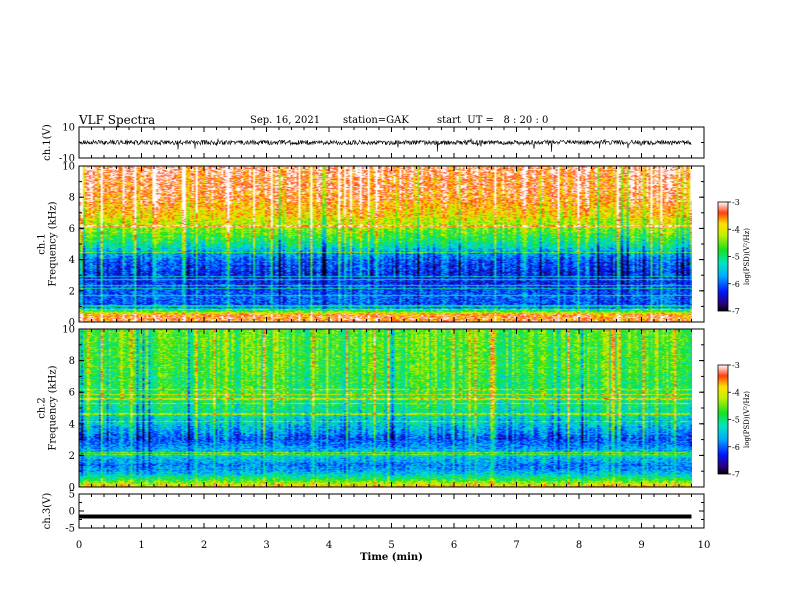 The height and width of the screenshot is (612, 792). I want to click on start-time-label: start UT = 8 : 20 : 0, so click(493, 120).